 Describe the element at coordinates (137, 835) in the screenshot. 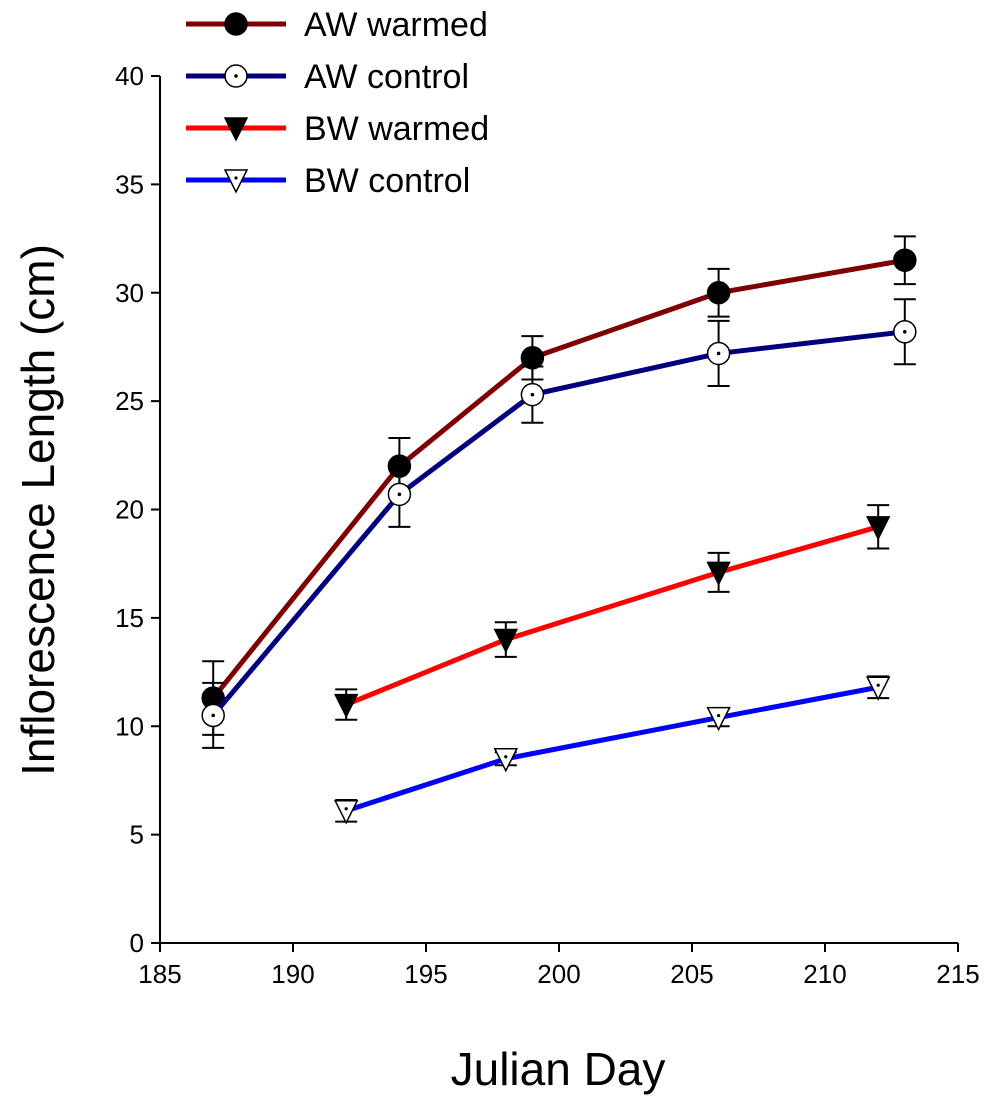

I see `y-tick-label: 5` at that location.